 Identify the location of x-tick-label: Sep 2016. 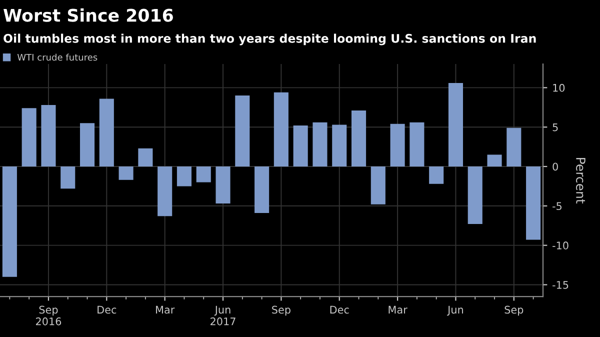
(49, 316).